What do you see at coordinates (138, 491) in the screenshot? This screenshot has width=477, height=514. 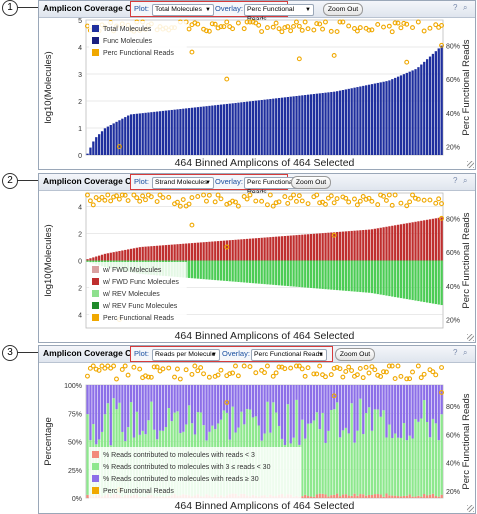 I see `legend-label: Perc Functional Reads` at bounding box center [138, 491].